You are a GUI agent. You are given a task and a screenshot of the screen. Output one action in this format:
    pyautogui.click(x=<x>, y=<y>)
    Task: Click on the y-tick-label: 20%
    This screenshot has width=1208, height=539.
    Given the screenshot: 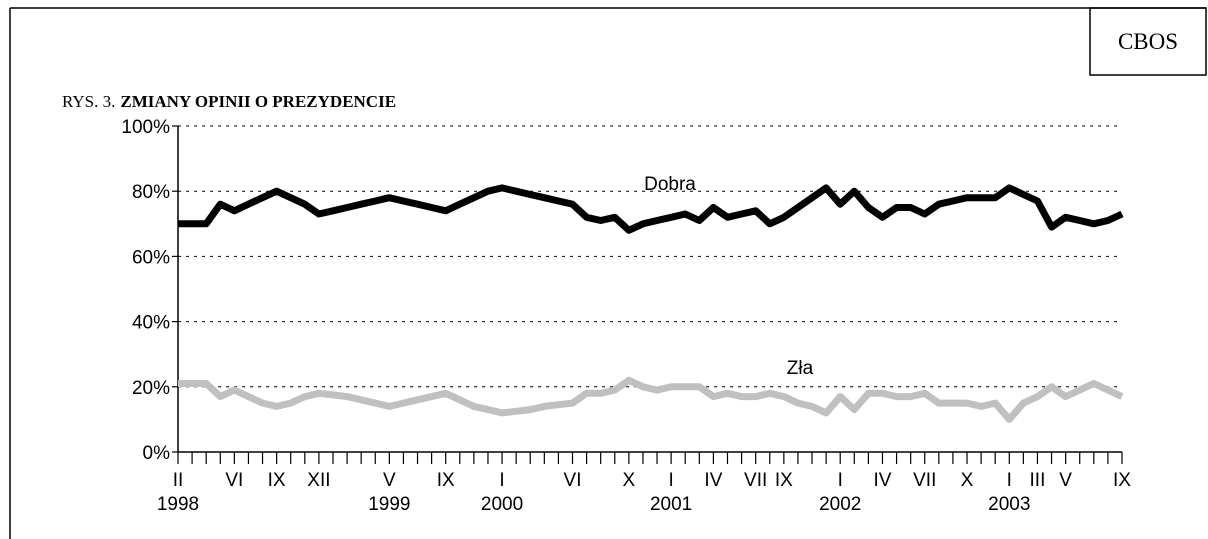 What is the action you would take?
    pyautogui.click(x=151, y=388)
    